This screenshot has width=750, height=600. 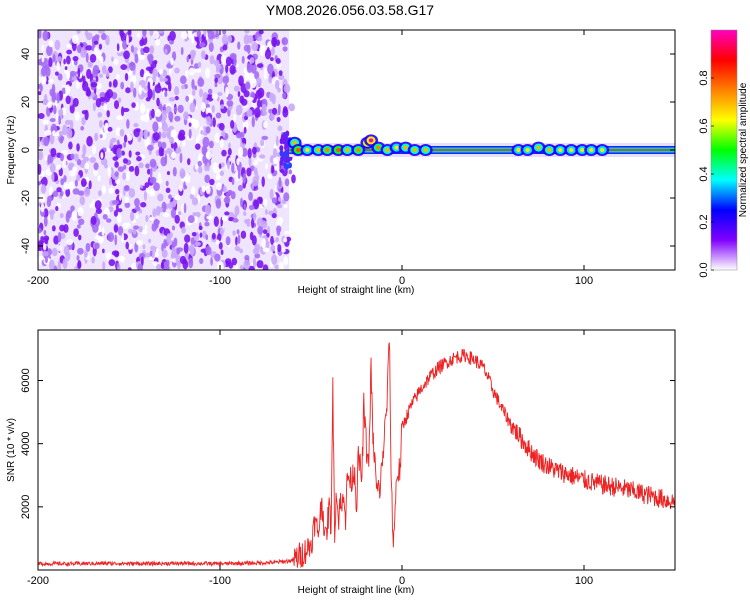 What do you see at coordinates (704, 269) in the screenshot?
I see `colorbar-tick-label: 0.0` at bounding box center [704, 269].